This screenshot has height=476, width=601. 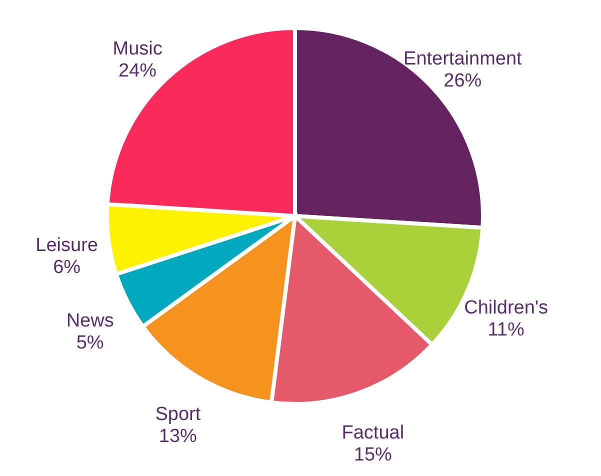 I want to click on data-label: 5%, so click(x=90, y=343).